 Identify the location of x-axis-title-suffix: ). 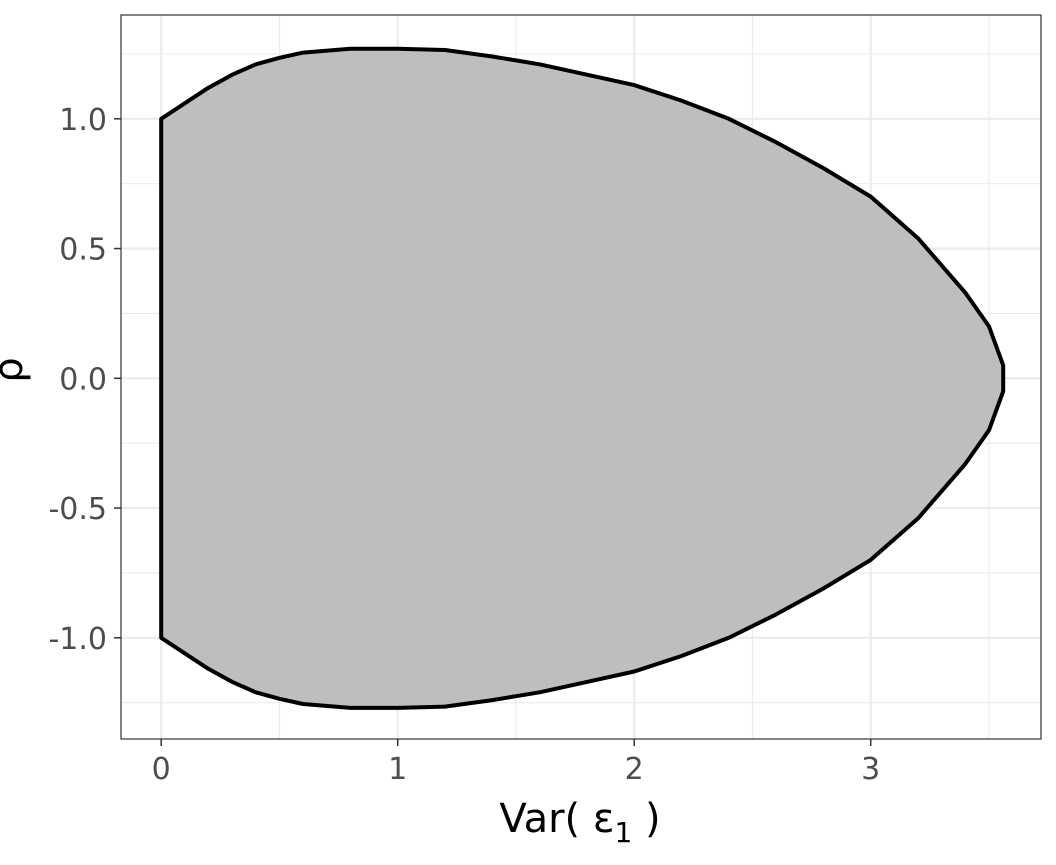
(646, 819).